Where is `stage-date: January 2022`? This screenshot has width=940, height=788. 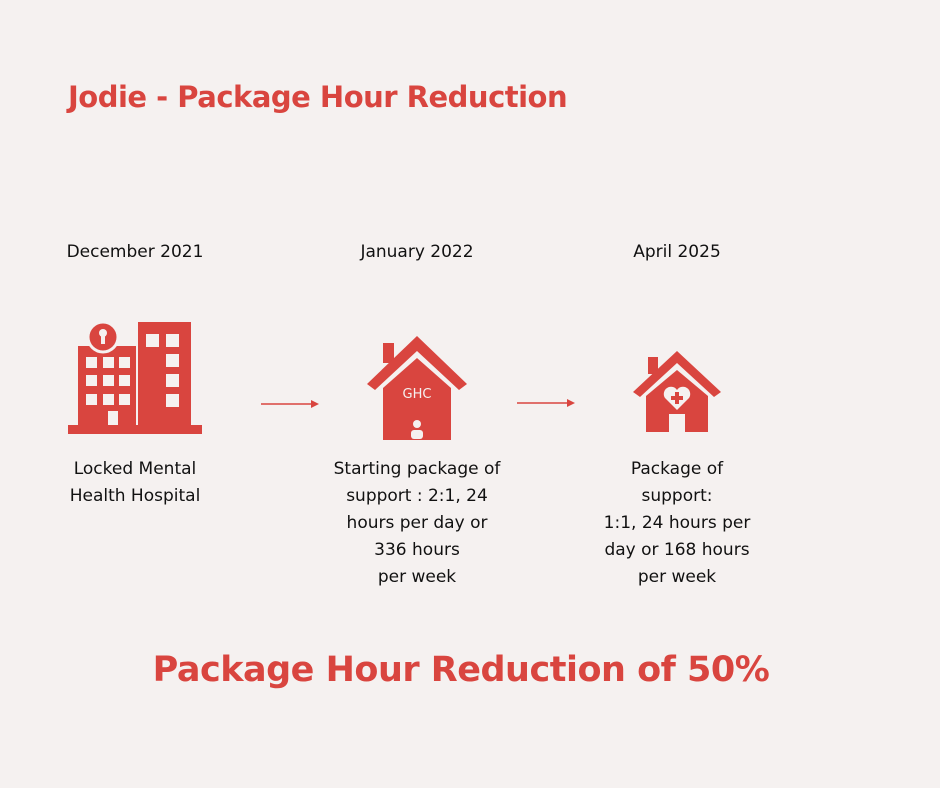
stage-date: January 2022 is located at coordinates (417, 252).